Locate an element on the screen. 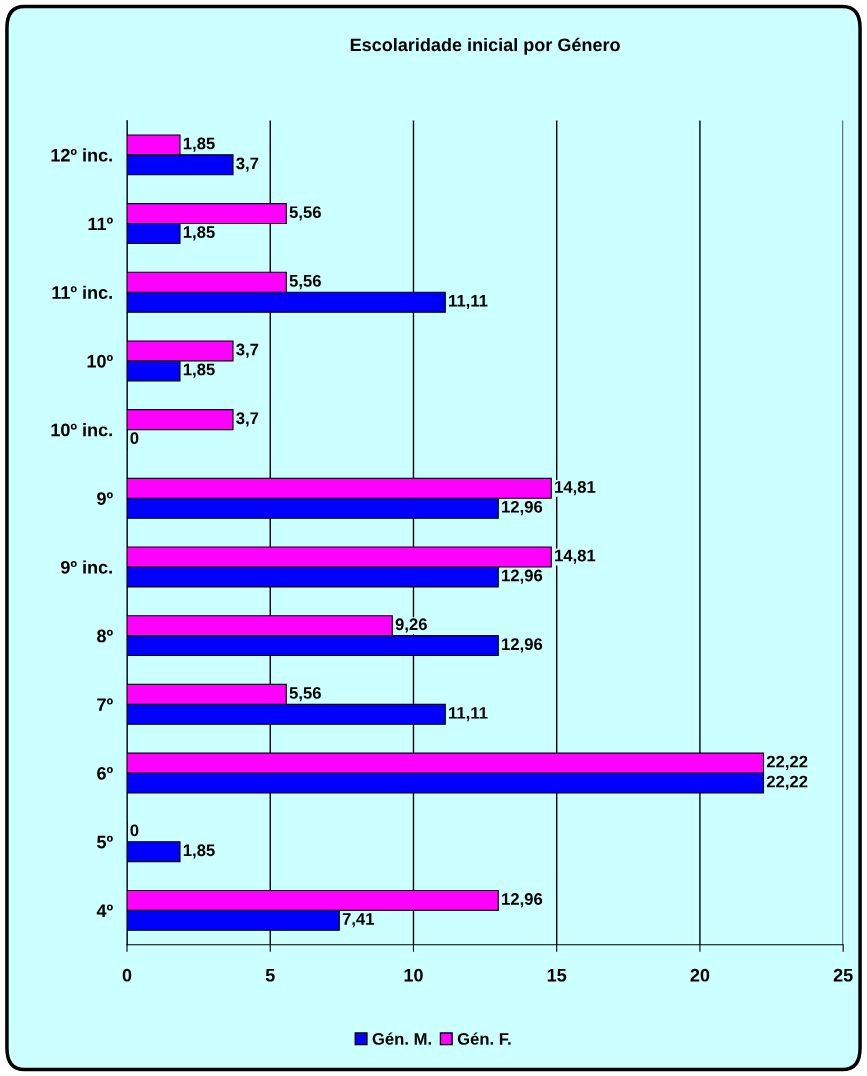  y-tick-label: 10º inc. is located at coordinates (81, 430).